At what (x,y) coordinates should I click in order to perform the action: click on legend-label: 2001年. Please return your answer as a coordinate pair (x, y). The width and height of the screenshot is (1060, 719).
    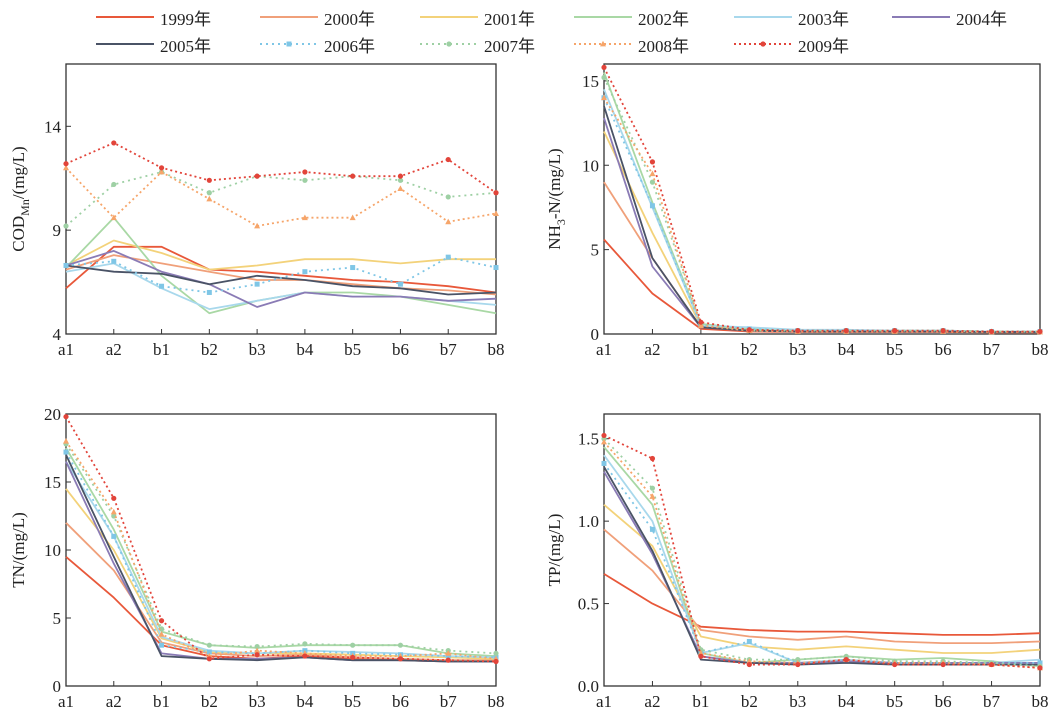
    Looking at the image, I should click on (509, 19).